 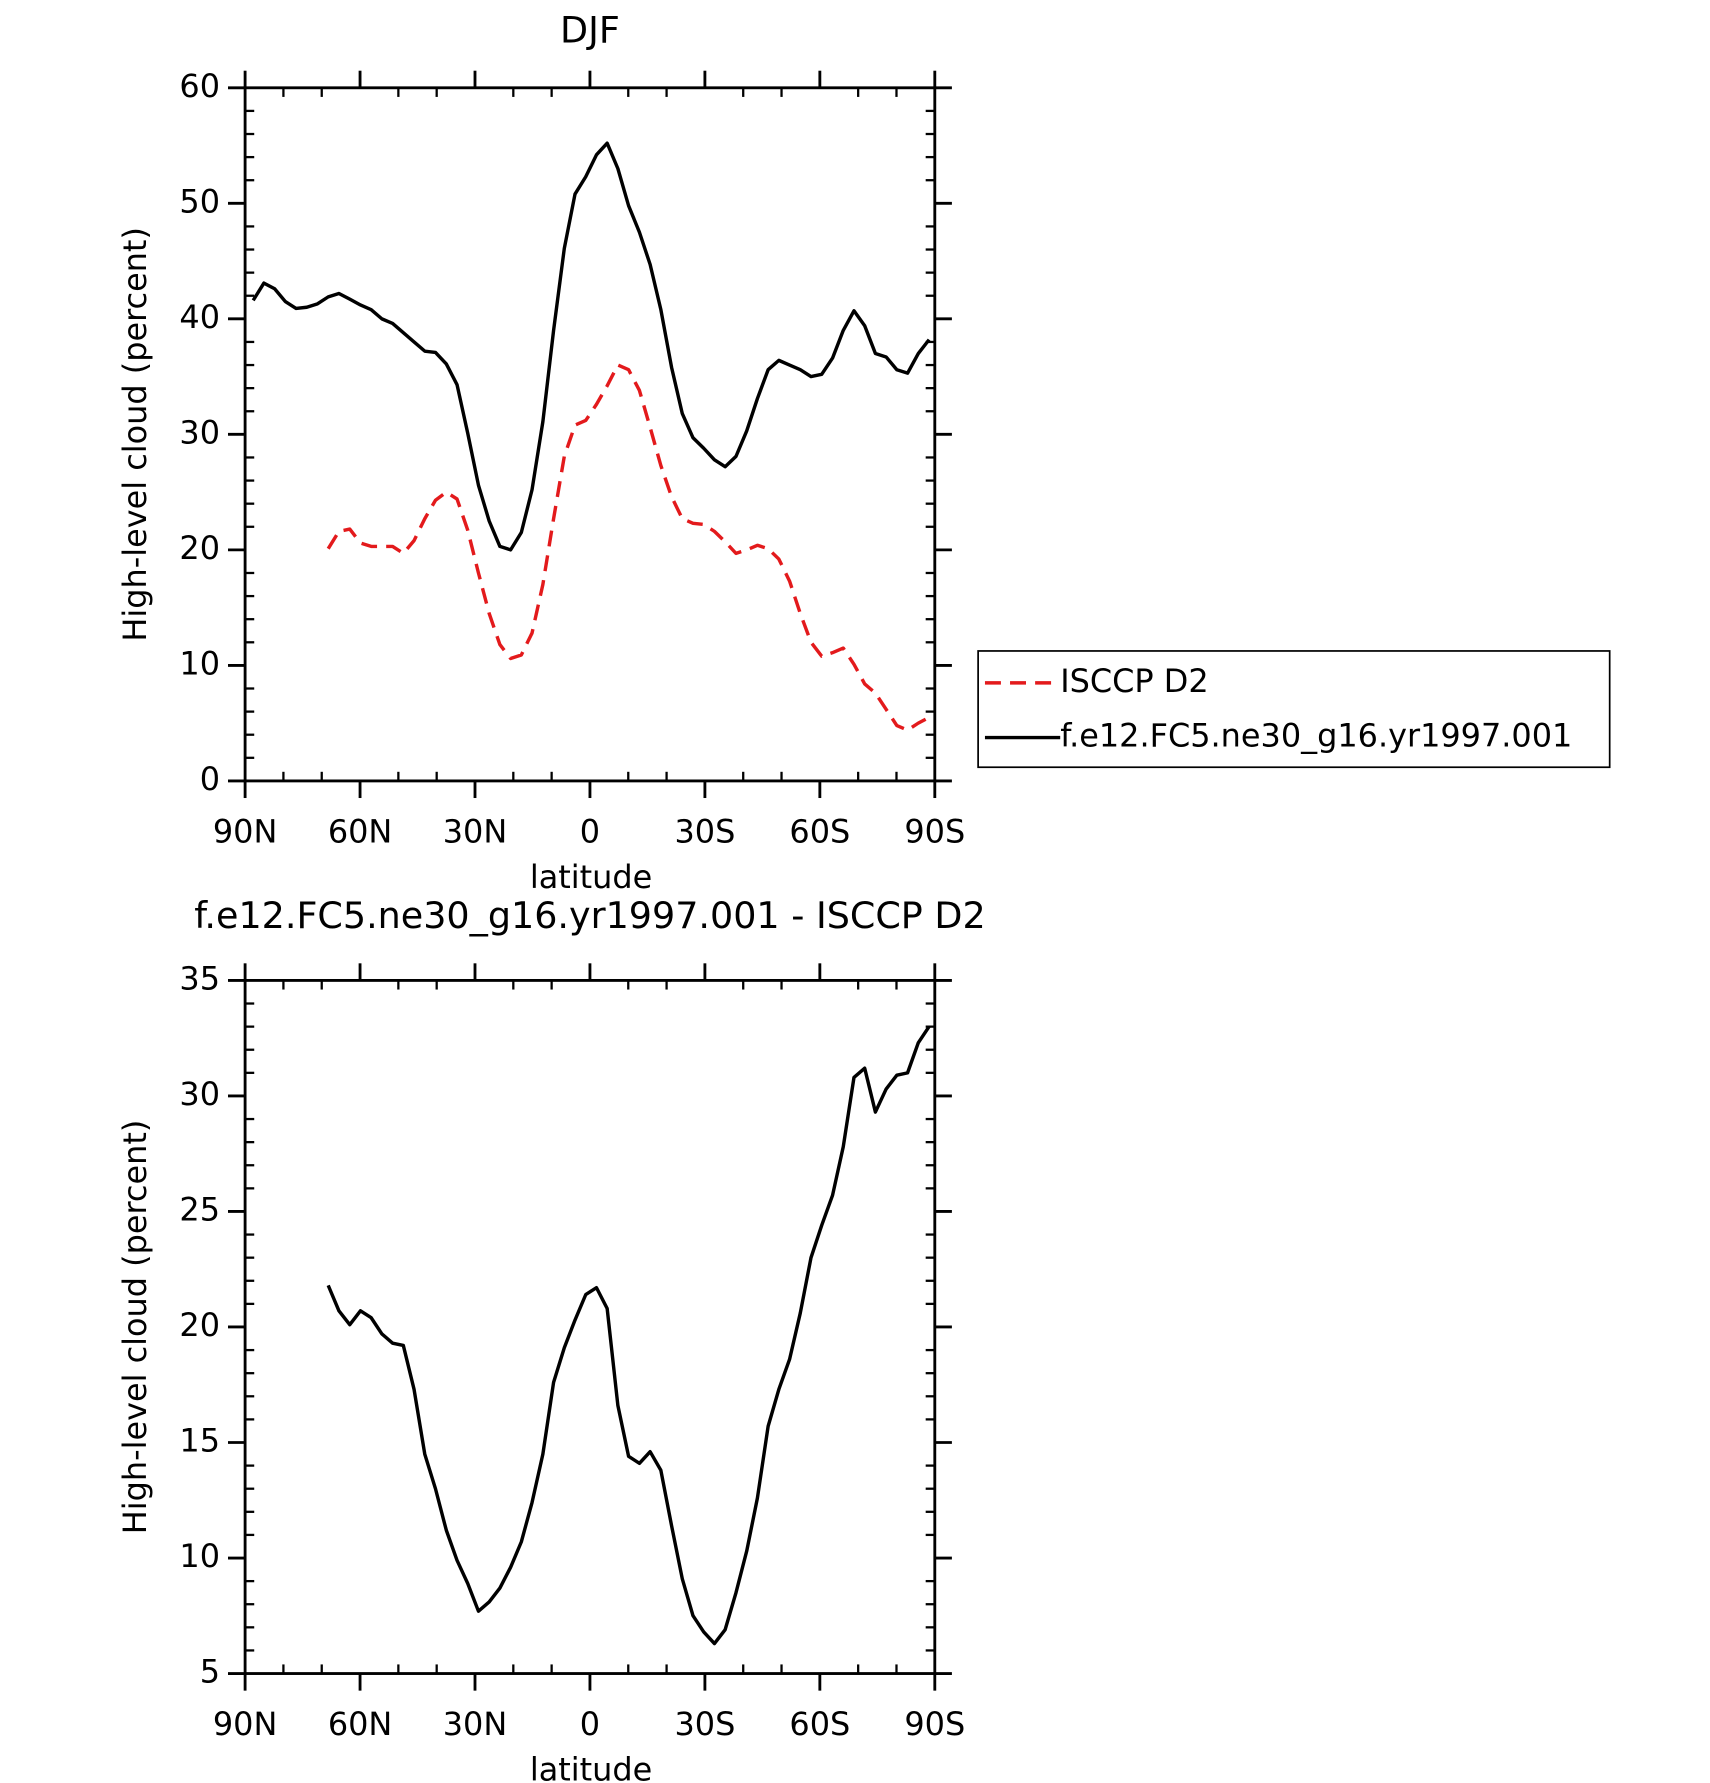 I want to click on y-tick-label: 25, so click(x=199, y=1209).